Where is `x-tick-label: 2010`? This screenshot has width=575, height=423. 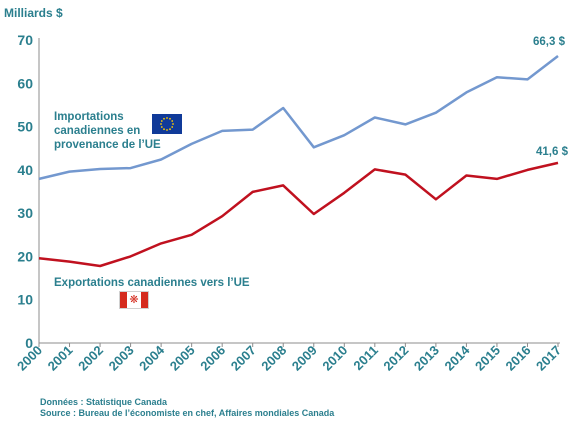 x-tick-label: 2010 is located at coordinates (334, 358).